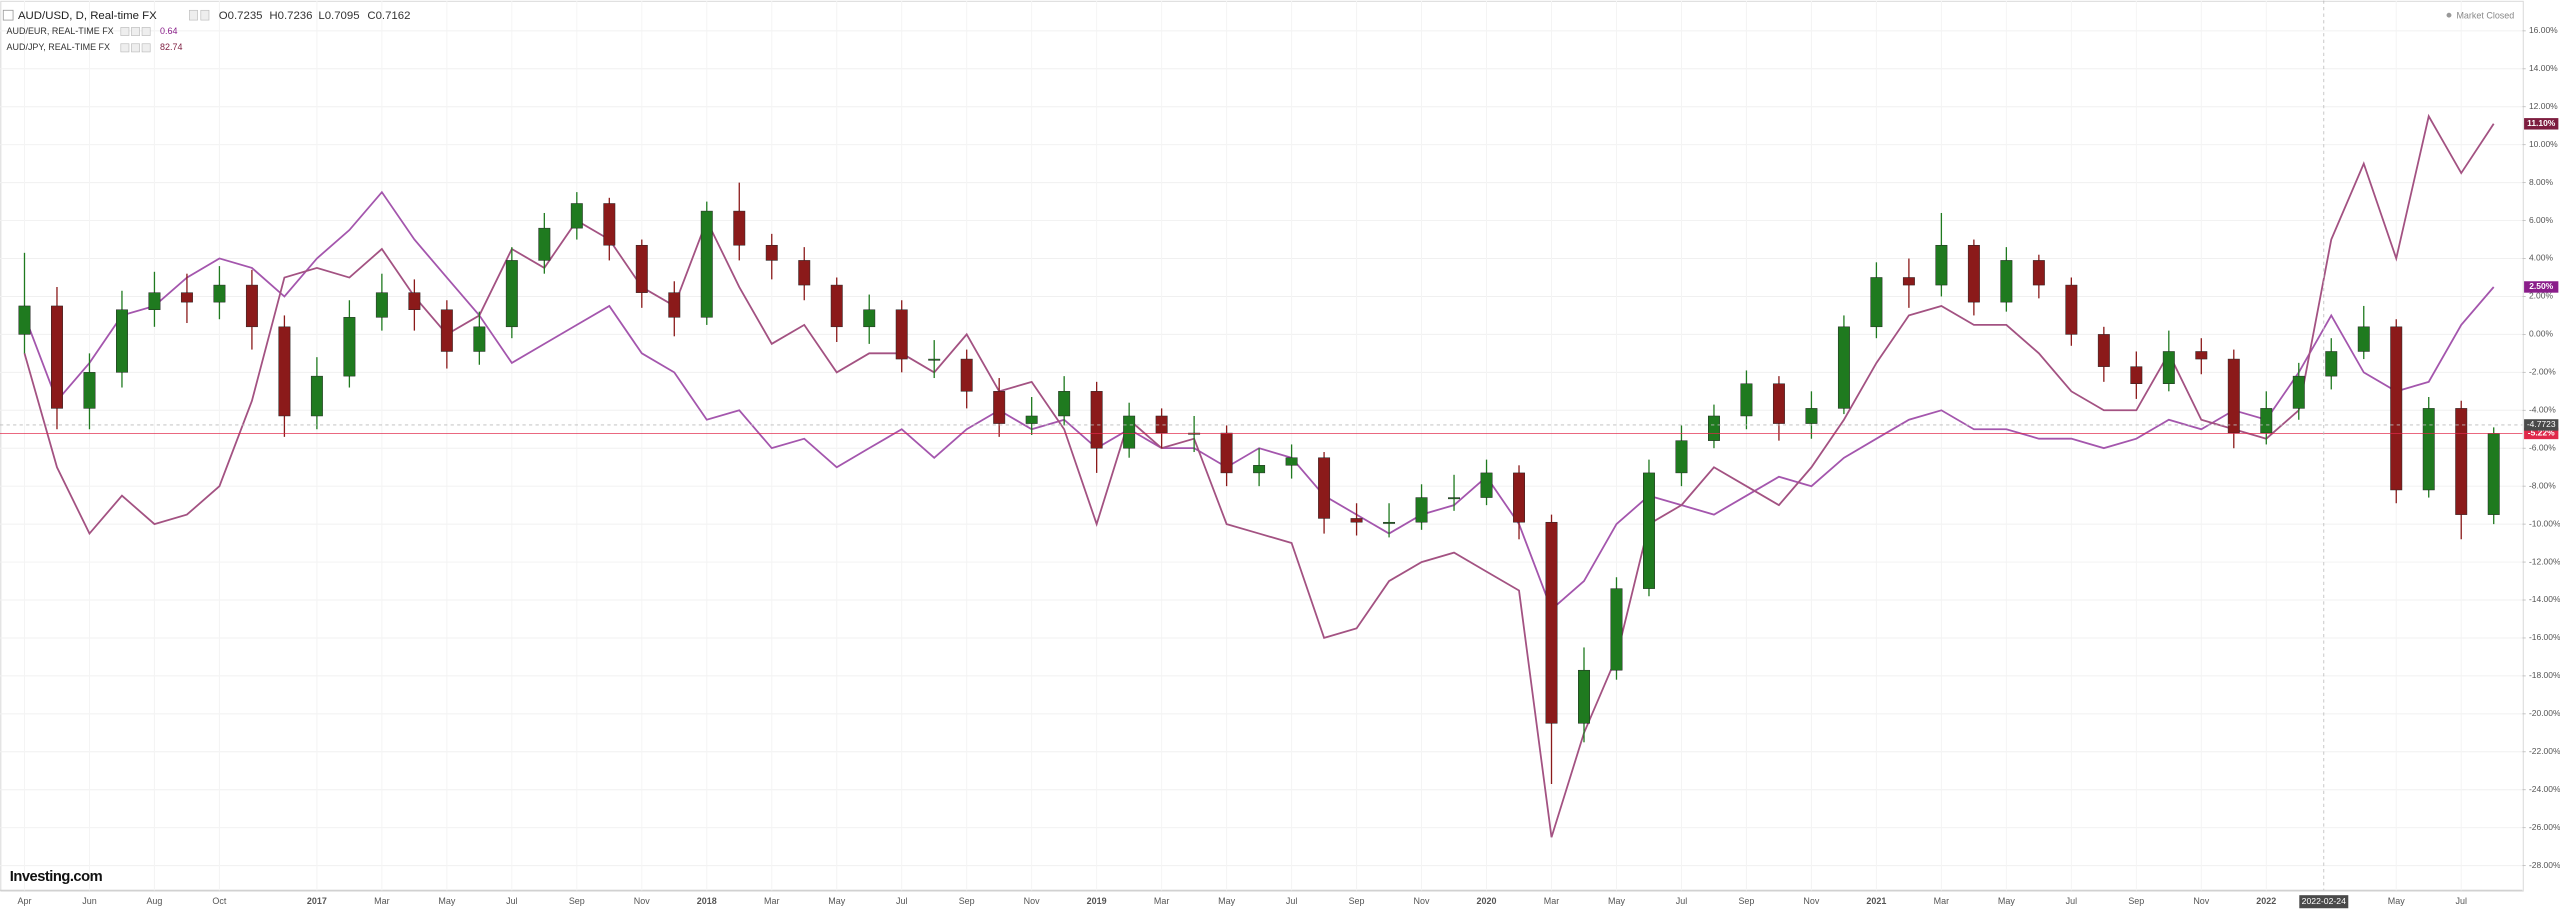 The image size is (2560, 912). I want to click on last-price-label: -5.22%, so click(2541, 433).